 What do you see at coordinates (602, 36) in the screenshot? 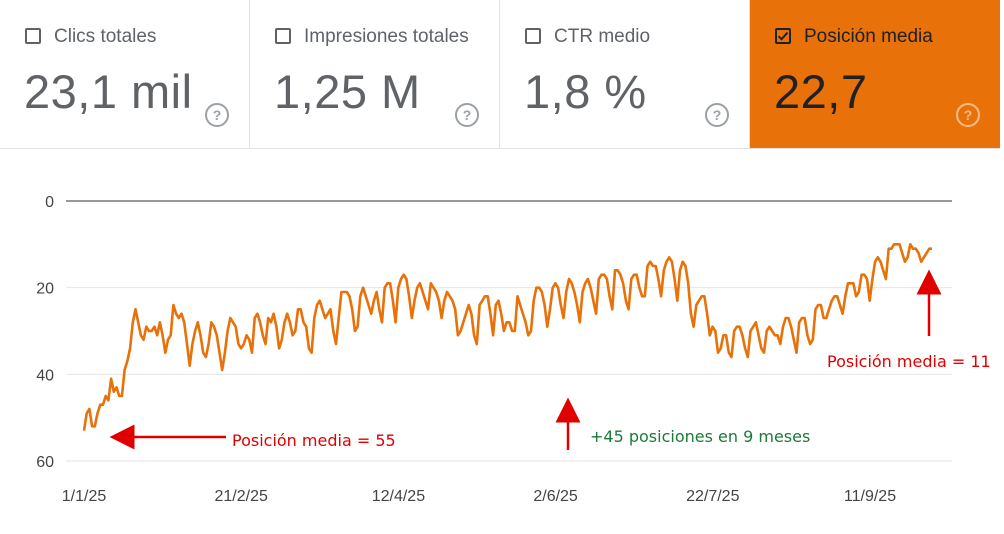
I see `card-label: CTR medio` at bounding box center [602, 36].